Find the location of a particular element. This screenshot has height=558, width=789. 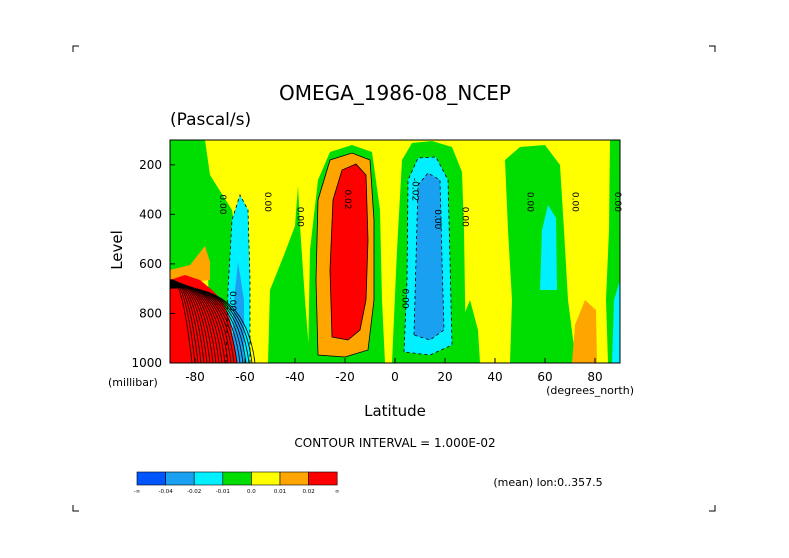

contour-line-red is located at coordinates (349, 252).